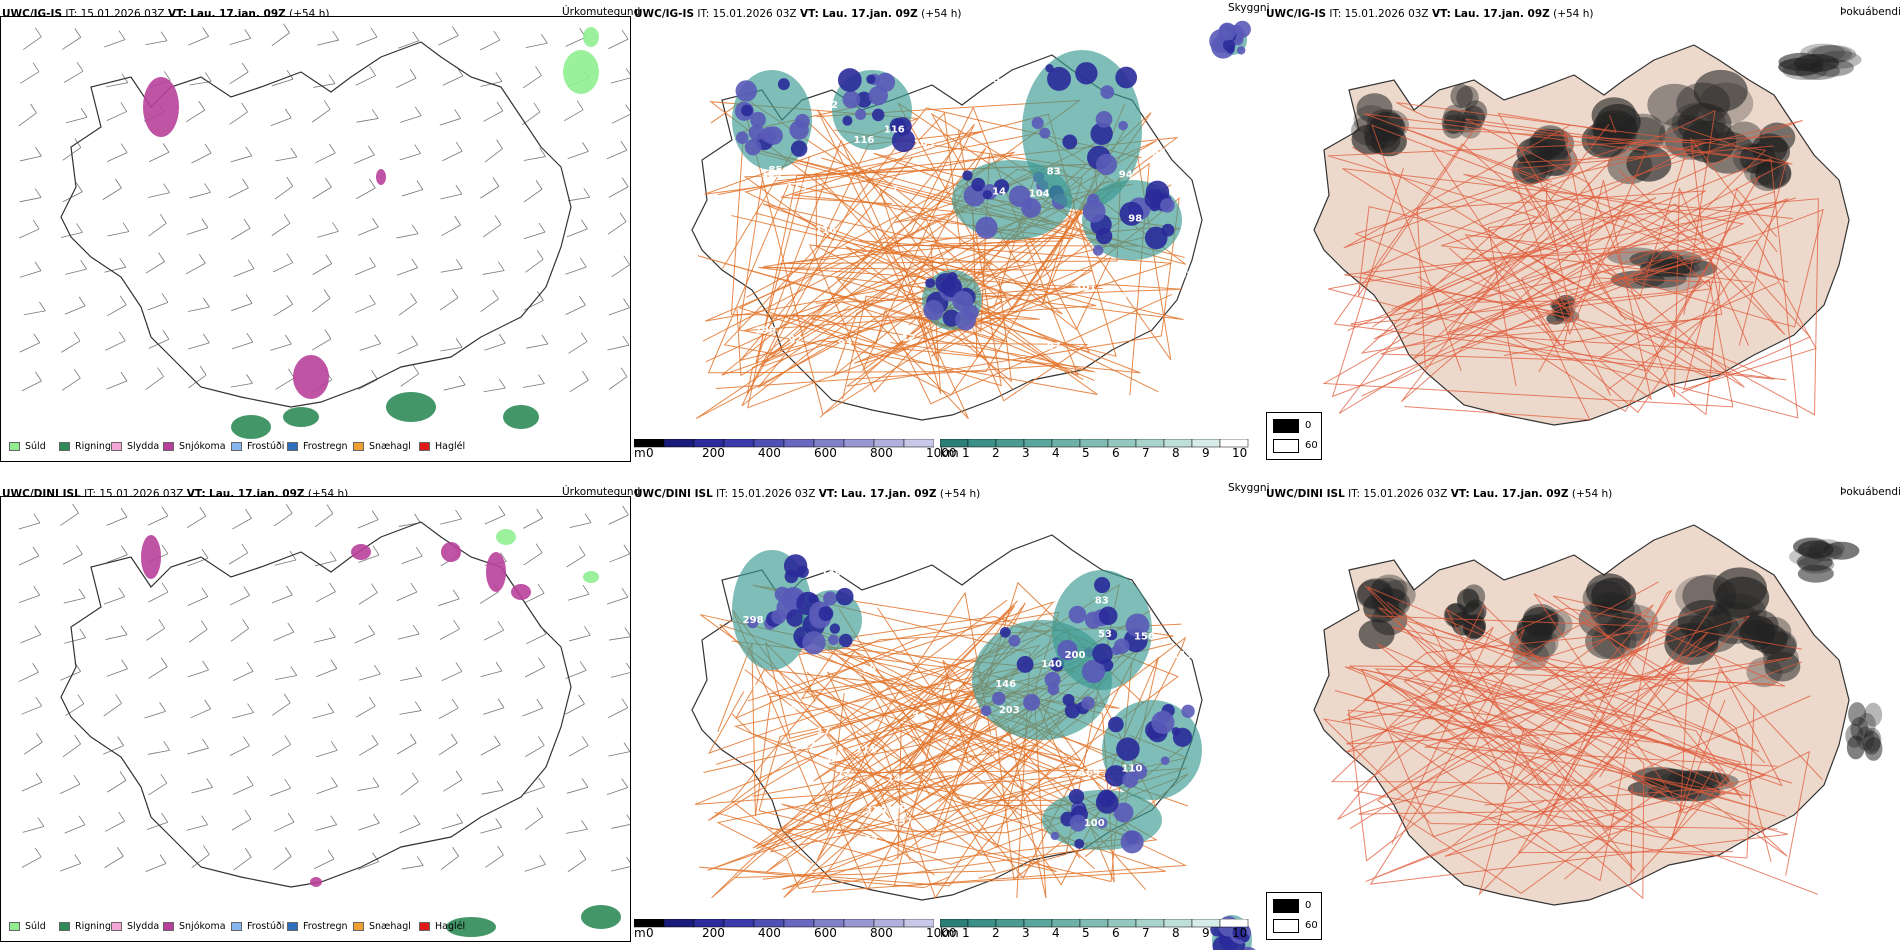 The width and height of the screenshot is (1900, 950). I want to click on cloud-base-value: 200, so click(1075, 655).